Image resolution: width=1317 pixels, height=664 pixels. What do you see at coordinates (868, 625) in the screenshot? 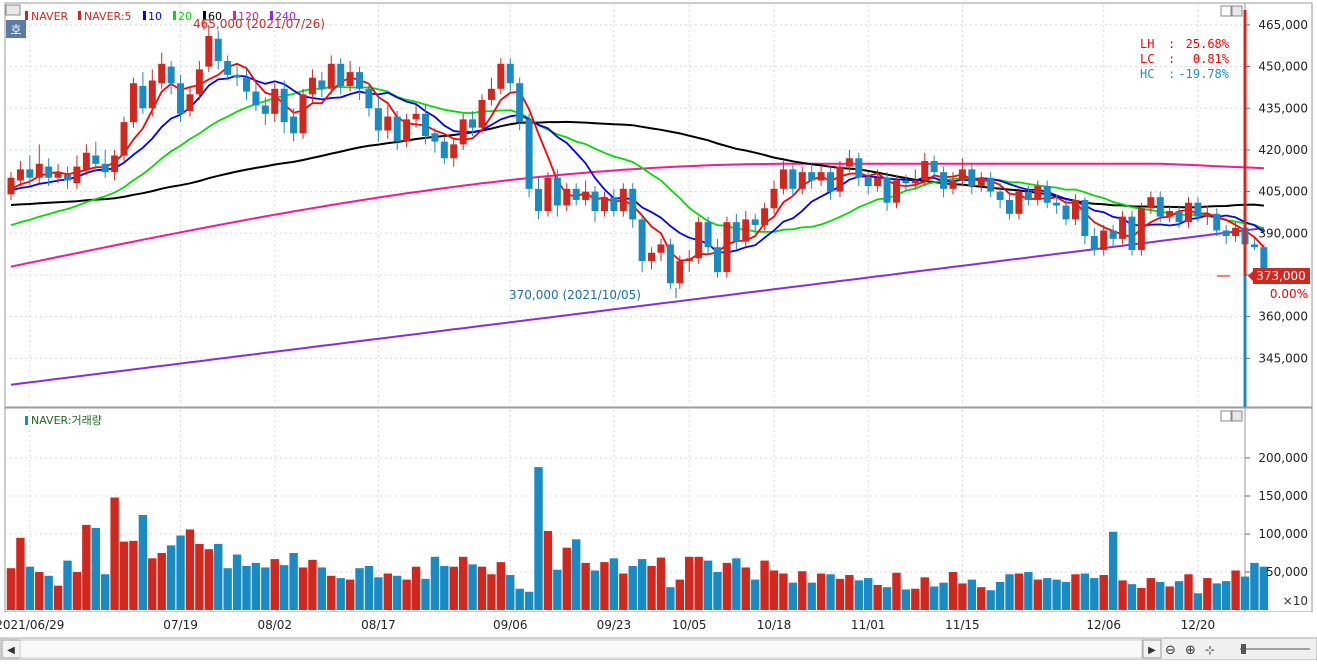
I see `date-tick-label: 11/01` at bounding box center [868, 625].